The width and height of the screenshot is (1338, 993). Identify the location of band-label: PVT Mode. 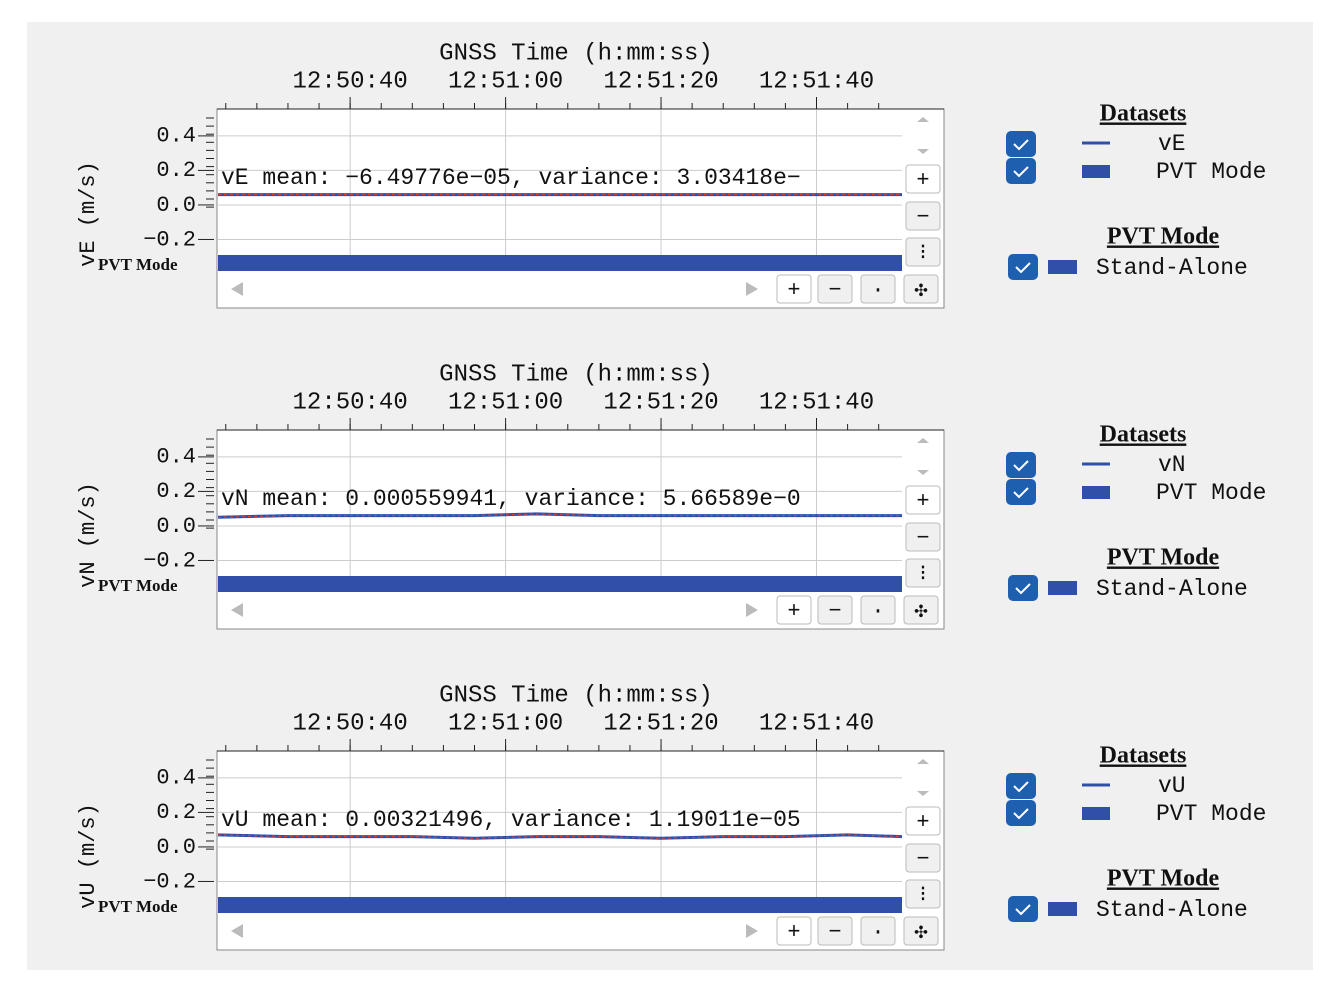
(138, 264).